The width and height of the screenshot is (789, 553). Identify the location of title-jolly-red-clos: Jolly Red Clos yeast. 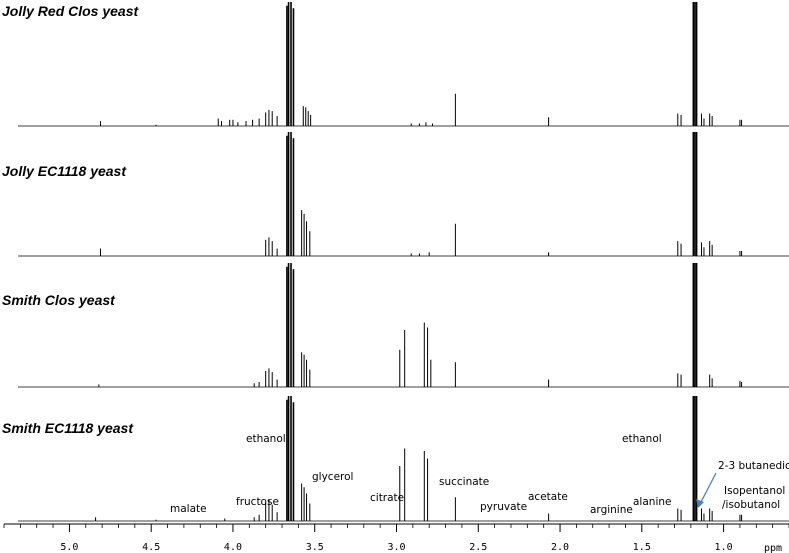
(71, 11).